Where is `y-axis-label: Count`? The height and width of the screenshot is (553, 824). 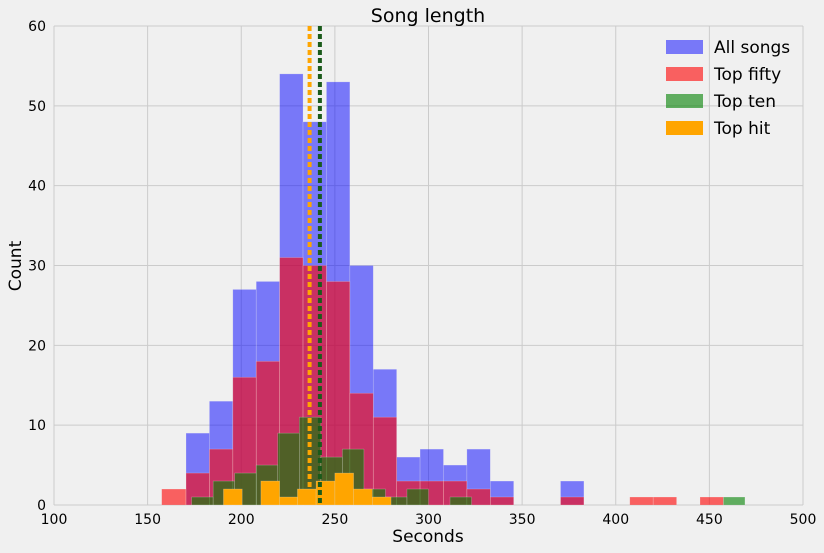
y-axis-label: Count is located at coordinates (16, 265).